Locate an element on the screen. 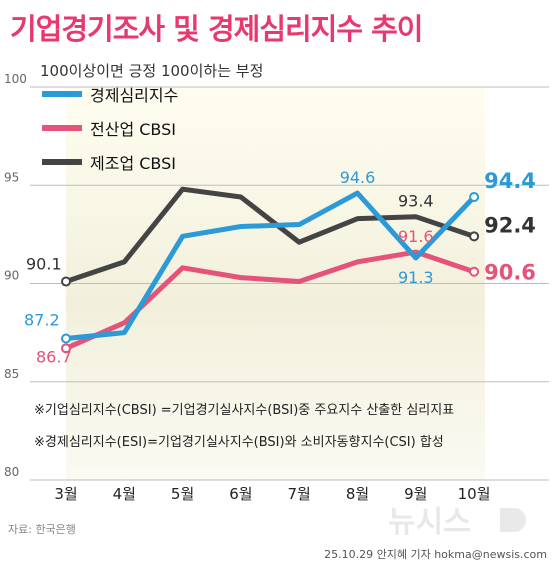  y-axis: 80 85 90 95 100 is located at coordinates (15, 275).